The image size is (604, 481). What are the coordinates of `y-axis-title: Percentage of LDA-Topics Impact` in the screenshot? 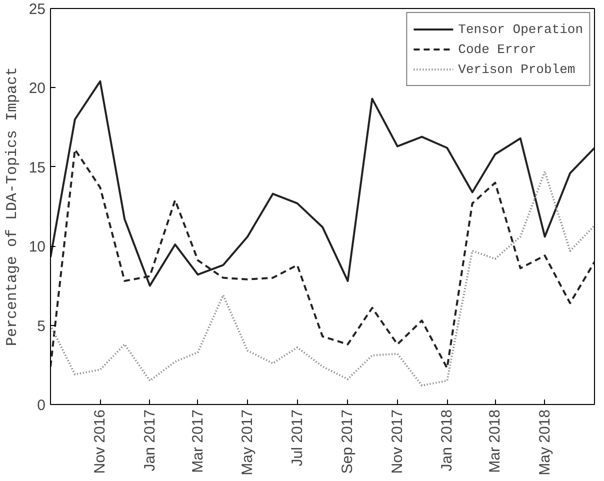 It's located at (12, 206).